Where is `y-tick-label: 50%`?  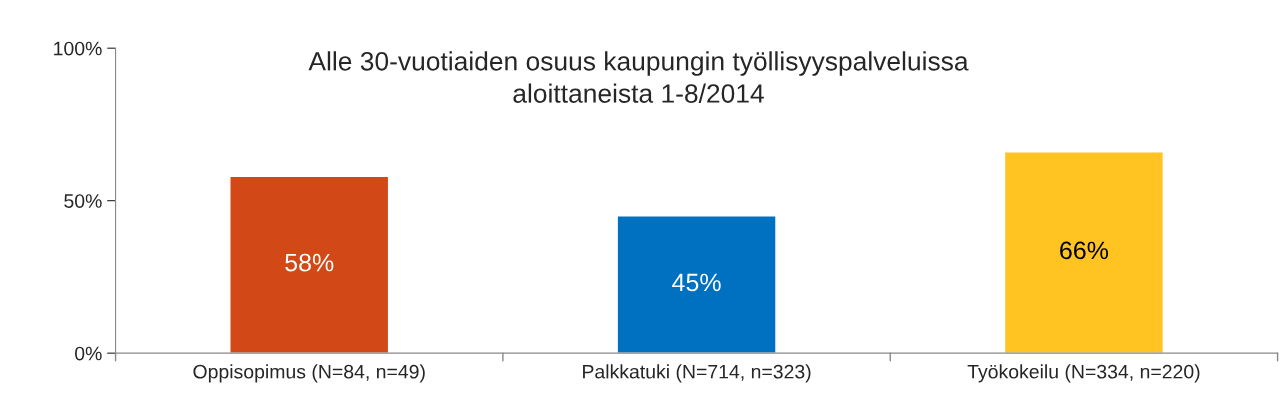 y-tick-label: 50% is located at coordinates (83, 201).